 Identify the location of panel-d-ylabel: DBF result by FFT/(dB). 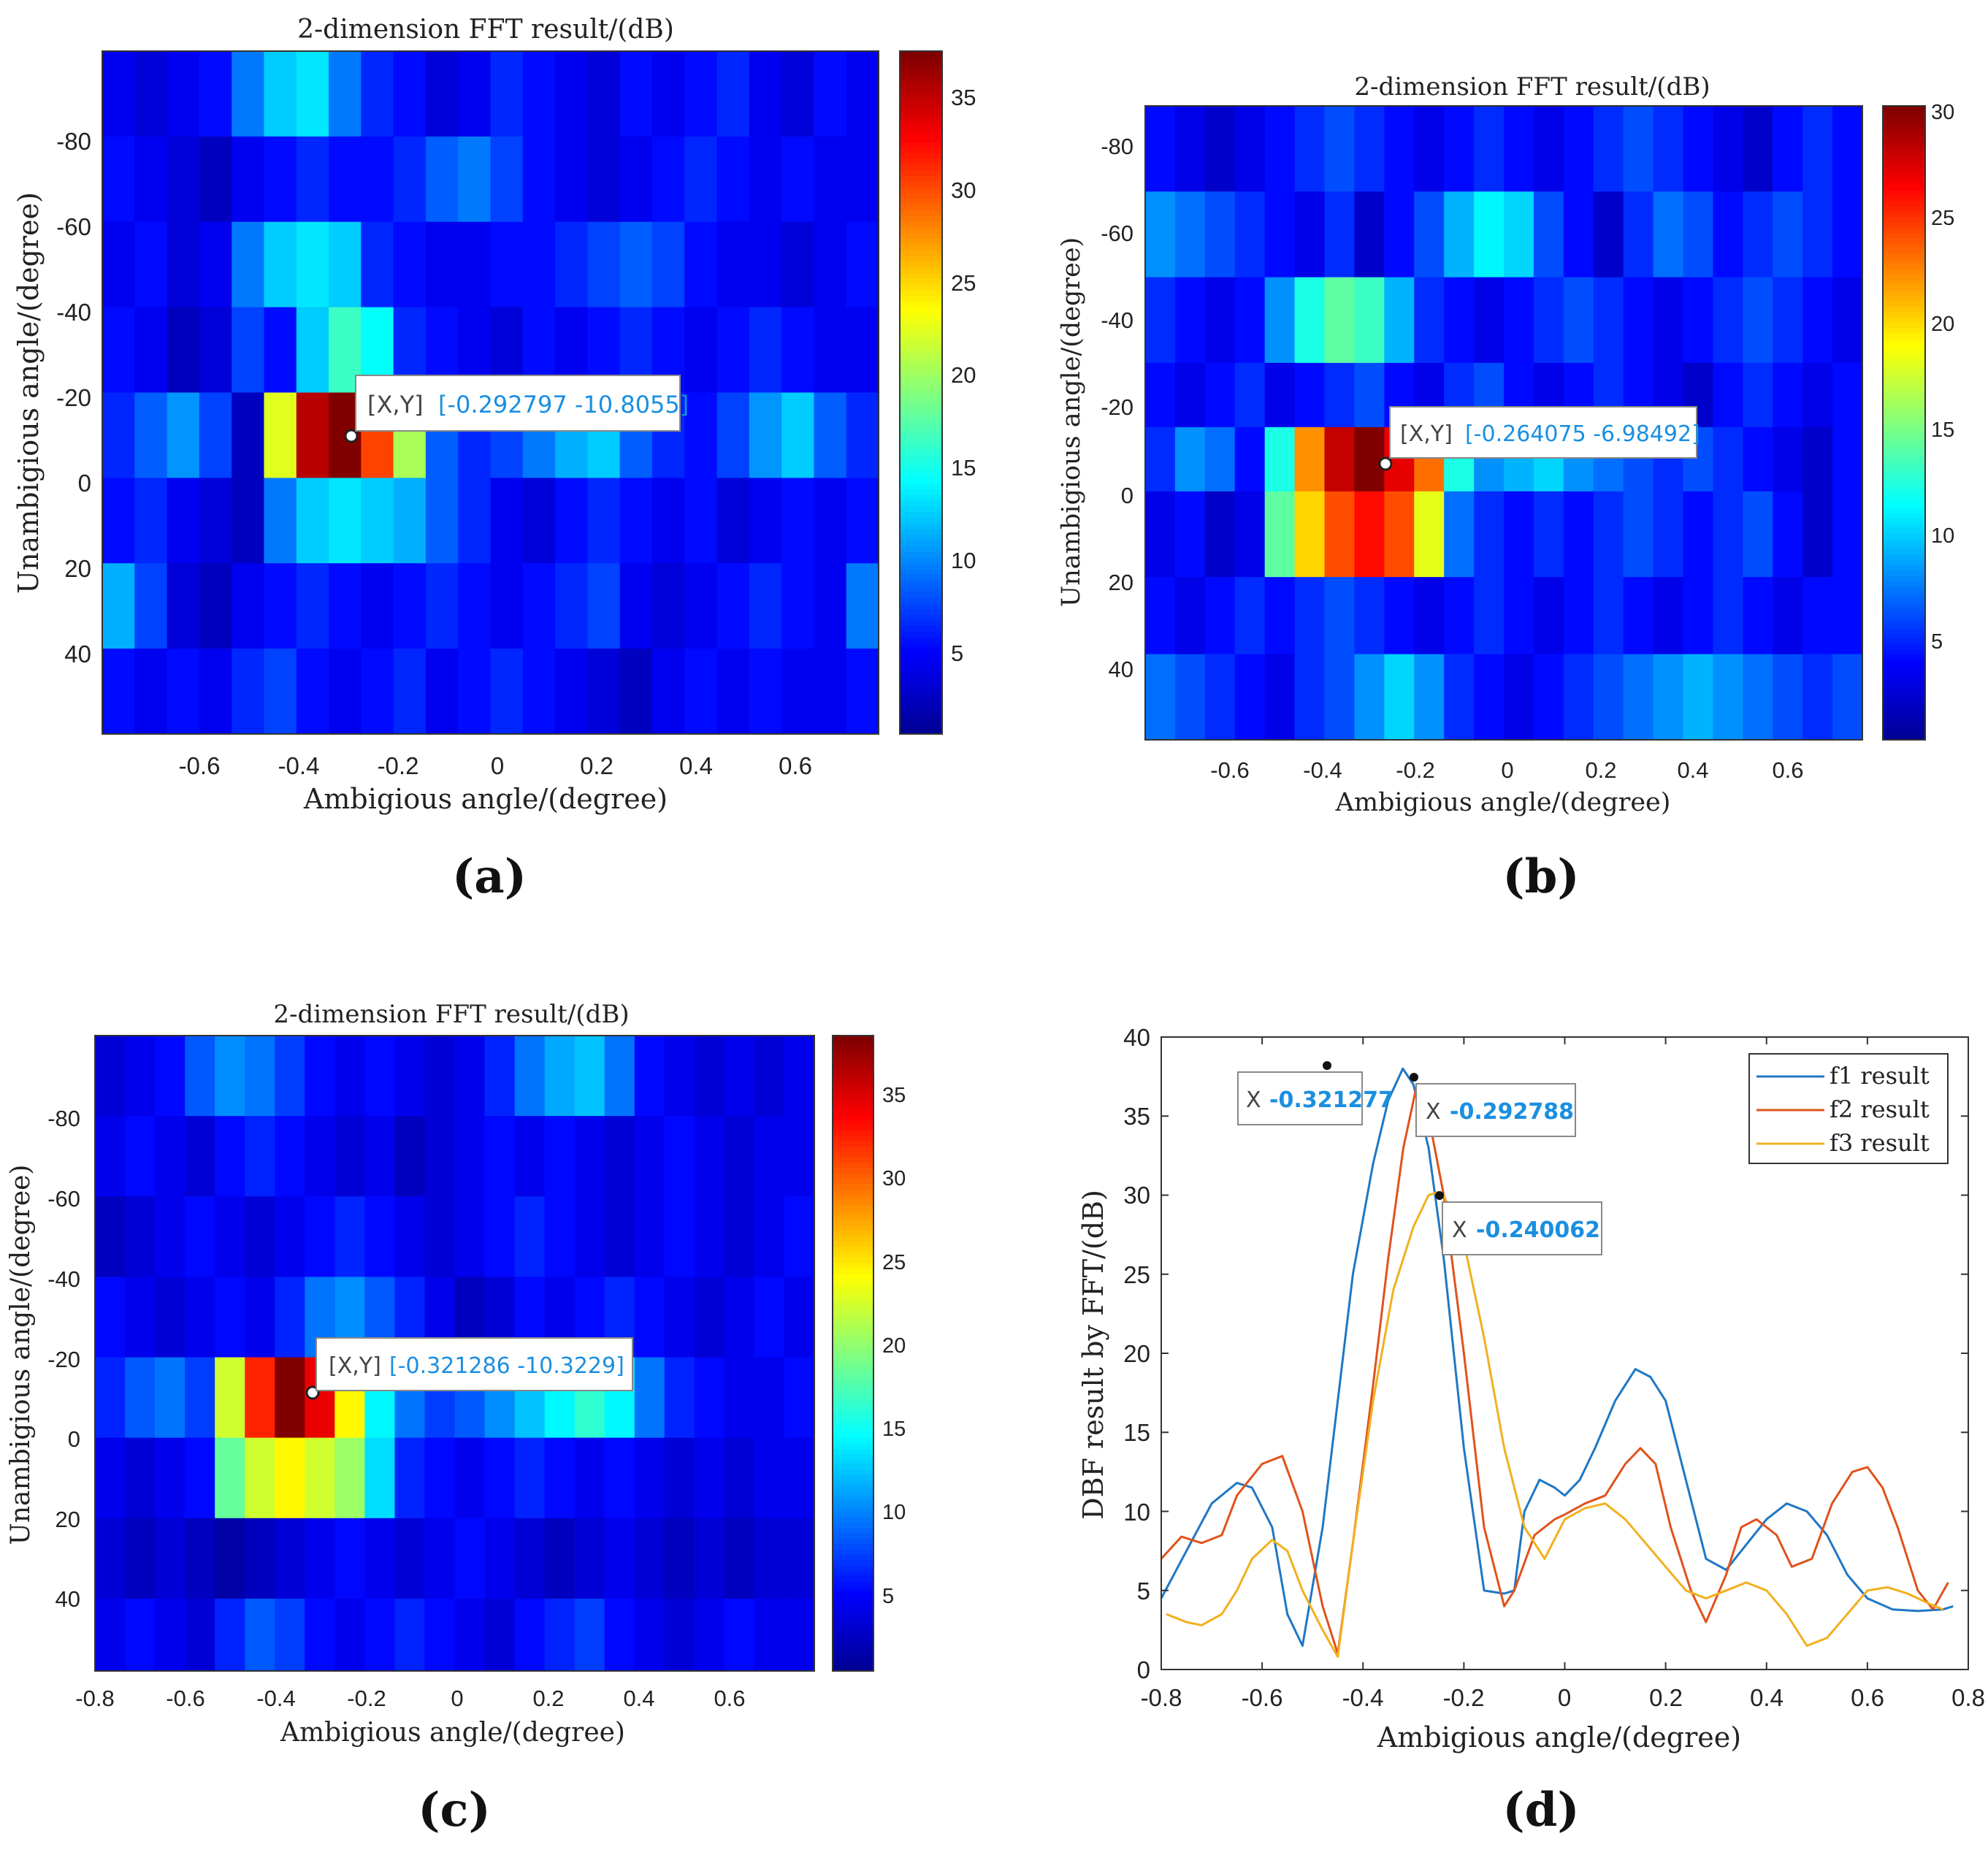
(1093, 1355).